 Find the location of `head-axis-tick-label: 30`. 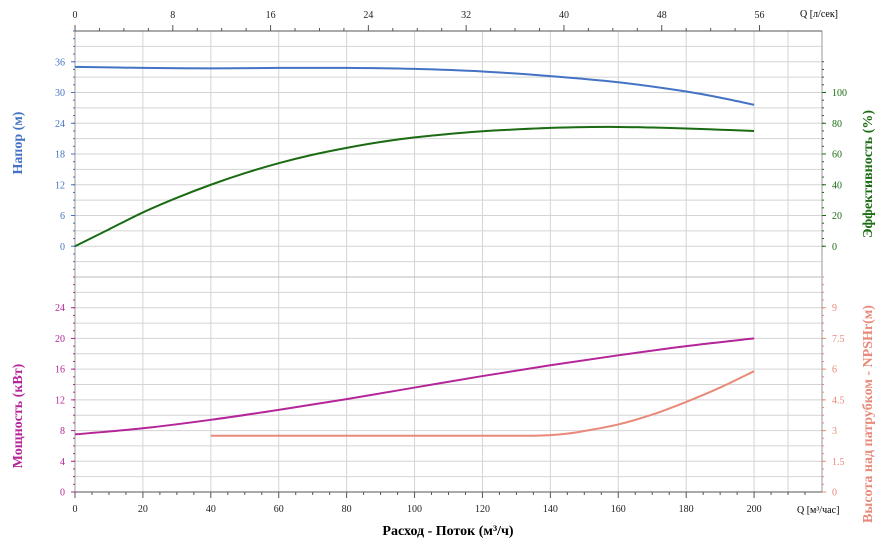

head-axis-tick-label: 30 is located at coordinates (60, 93).